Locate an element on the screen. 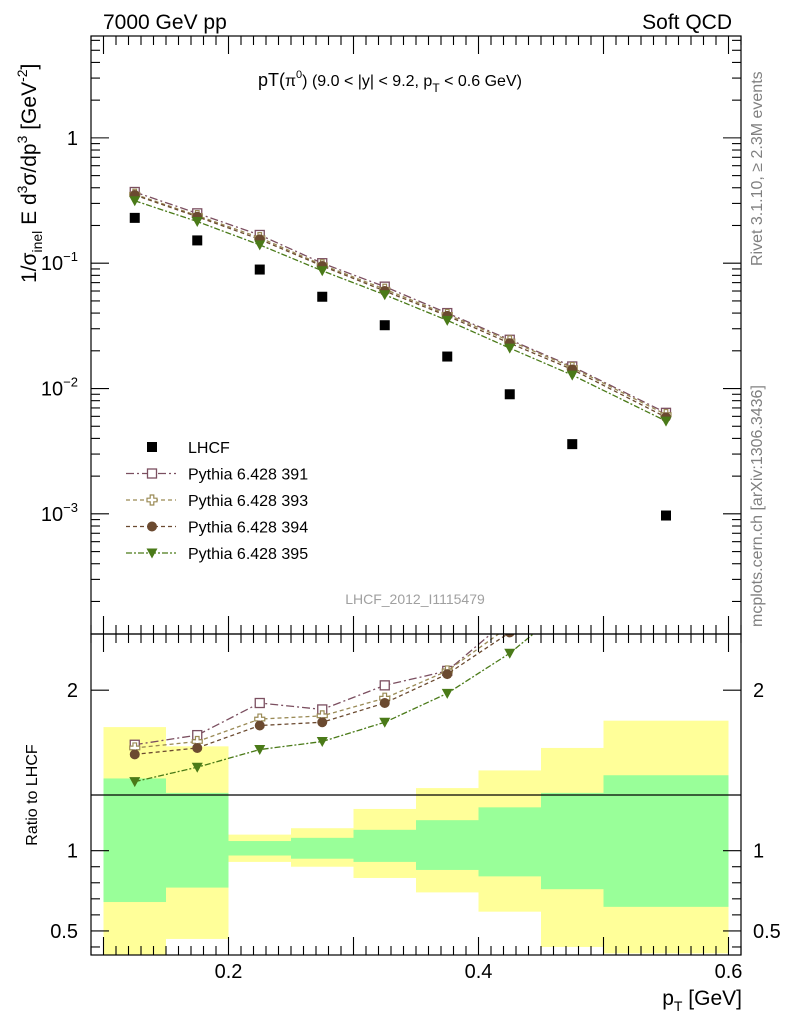 This screenshot has height=1024, width=786. header-left-label: 7000 GeV pp is located at coordinates (165, 22).